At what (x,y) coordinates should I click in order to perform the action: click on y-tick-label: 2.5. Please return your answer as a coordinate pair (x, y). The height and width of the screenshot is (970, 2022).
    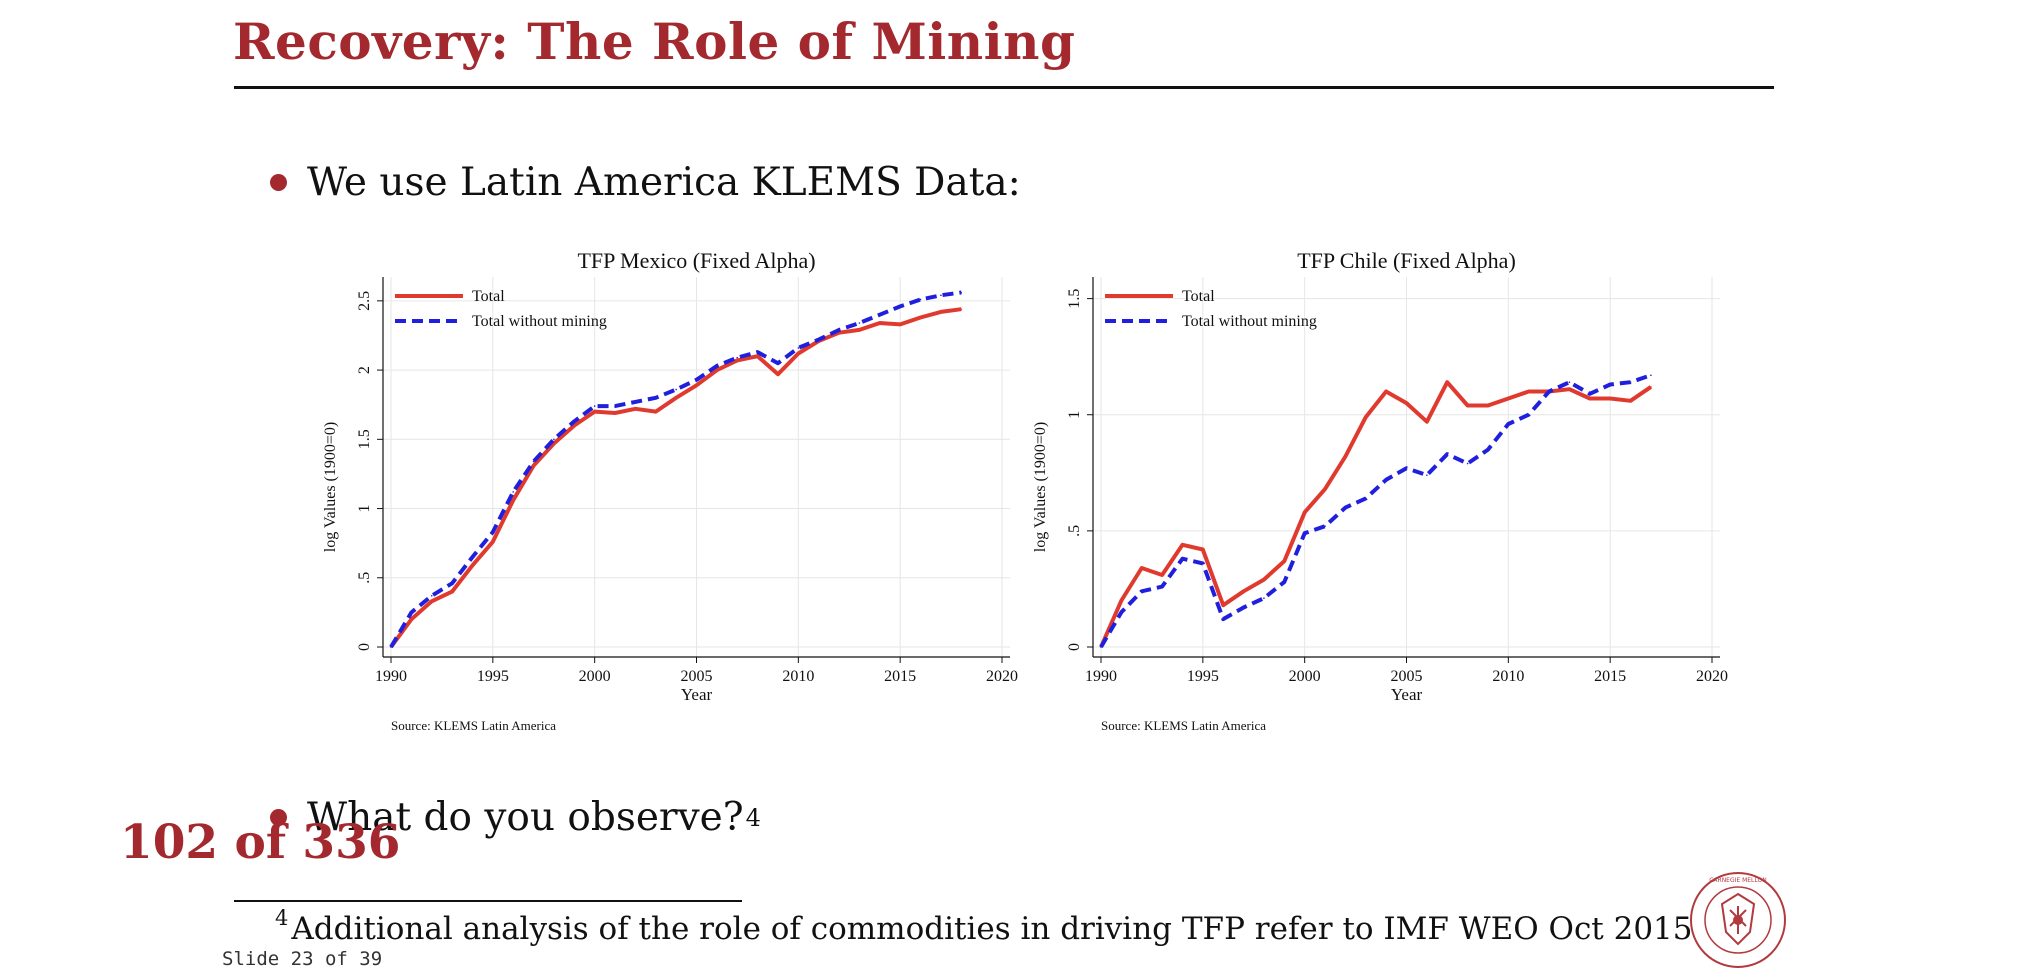
    Looking at the image, I should click on (364, 301).